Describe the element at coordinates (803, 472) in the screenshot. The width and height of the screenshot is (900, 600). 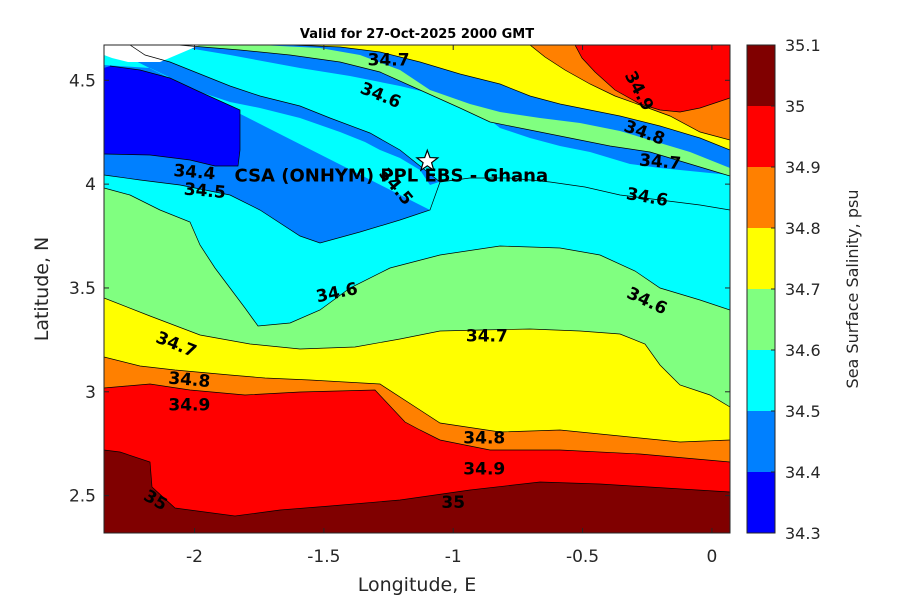
I see `colorbar-tick-label: 34.4` at that location.